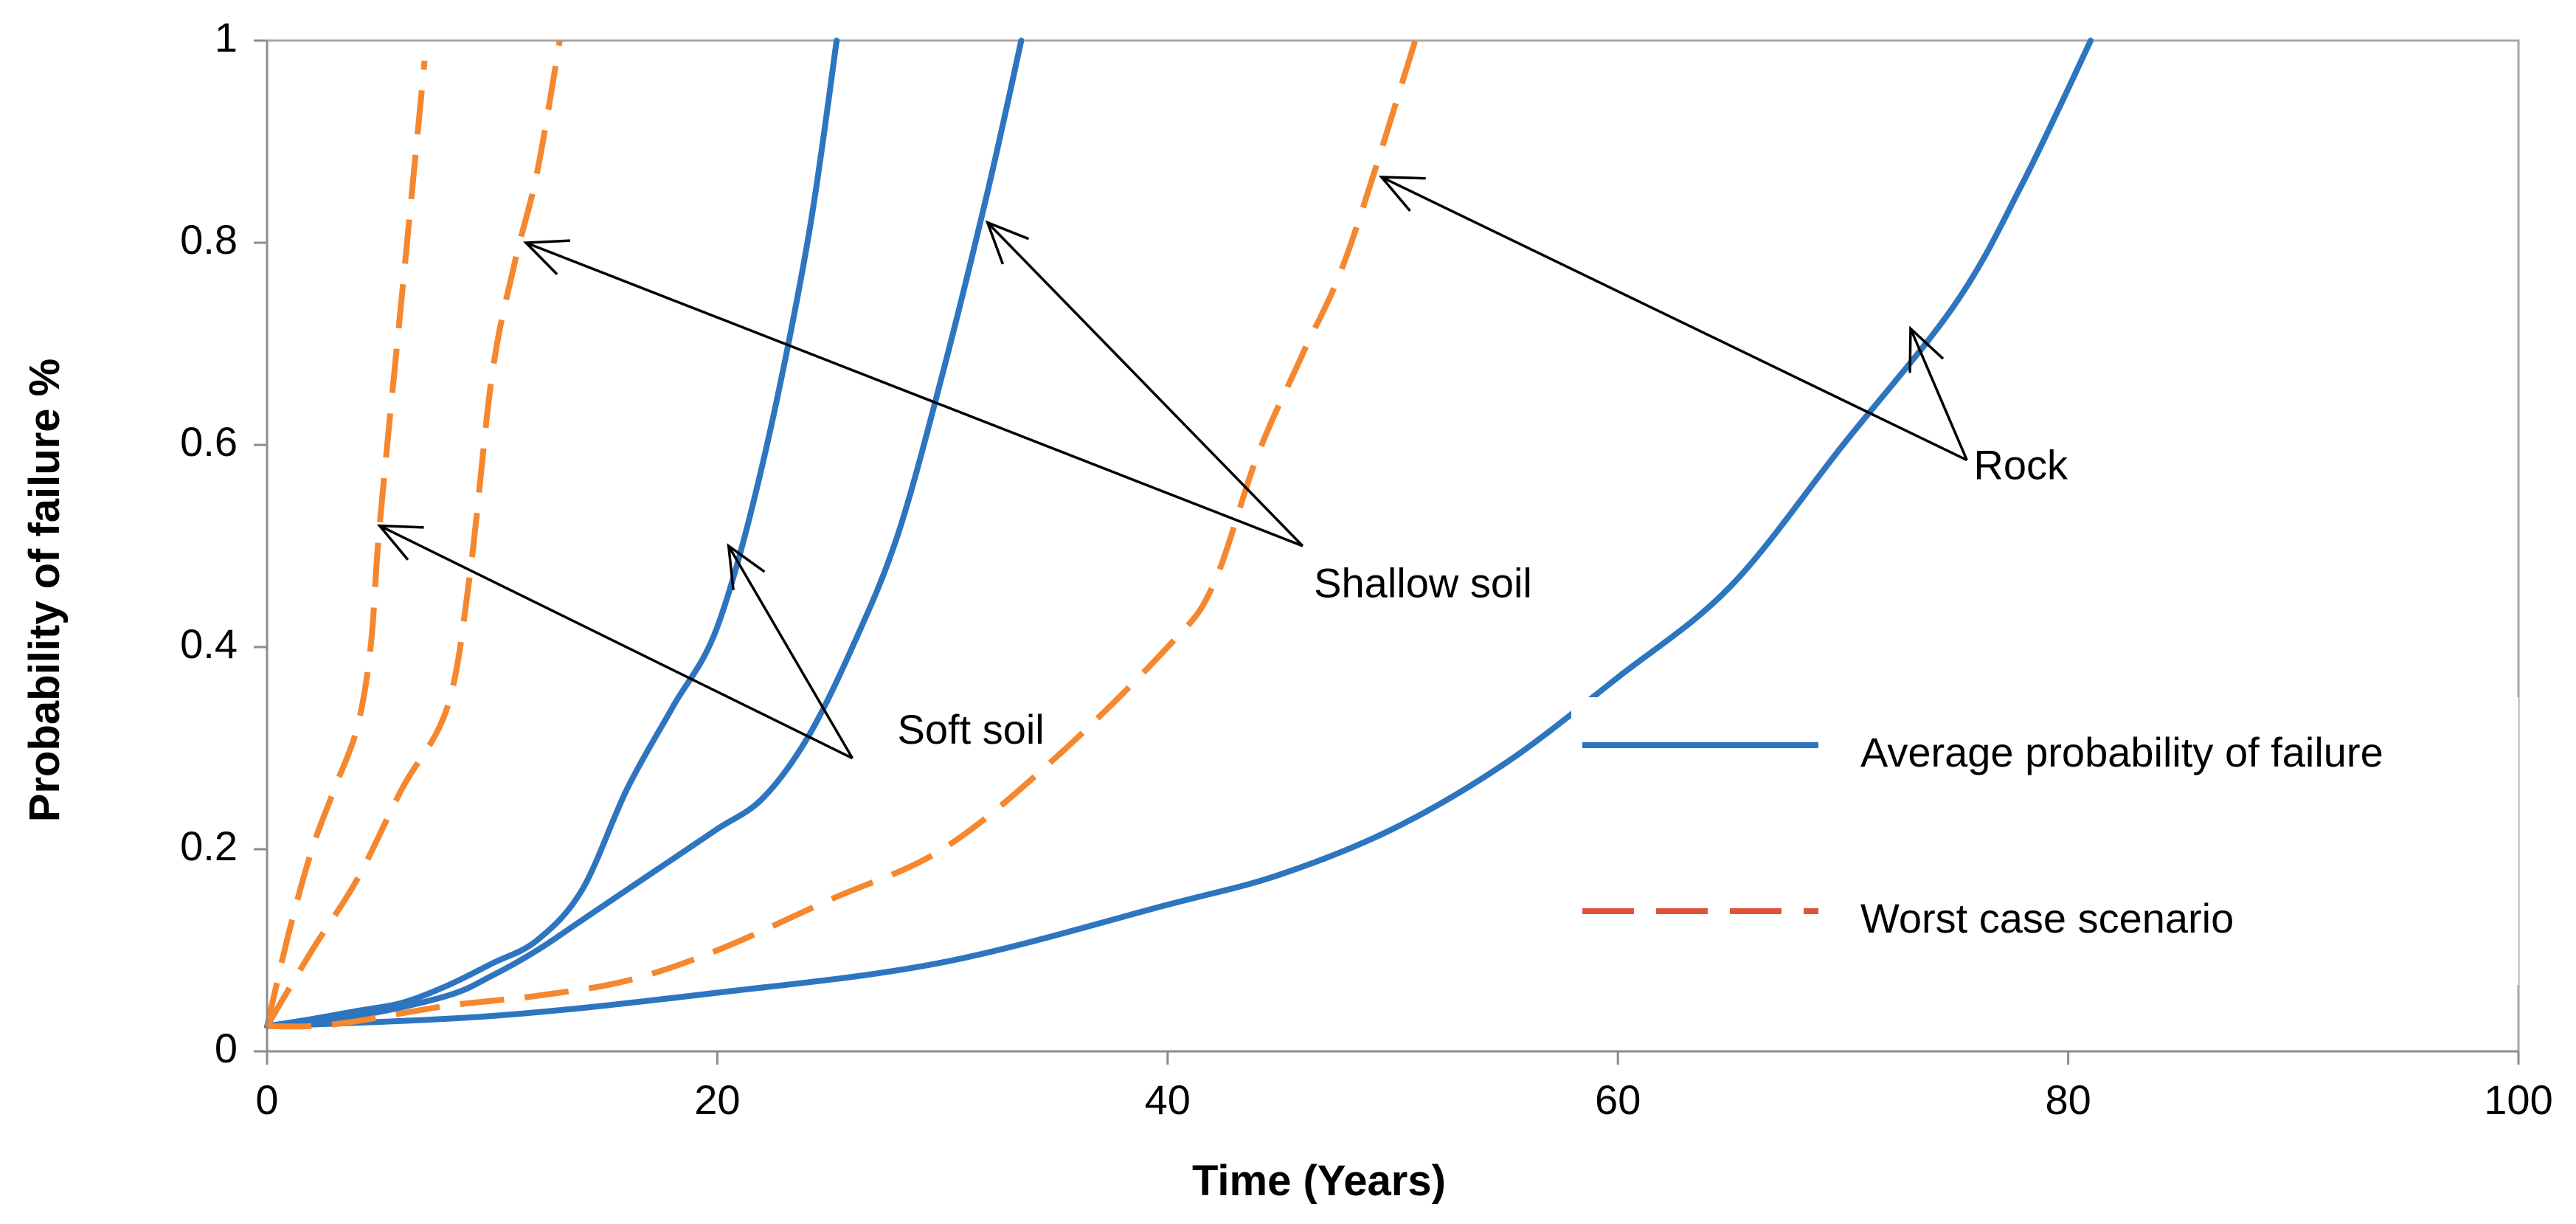  I want to click on y-axis-title: Probability of failure %, so click(45, 590).